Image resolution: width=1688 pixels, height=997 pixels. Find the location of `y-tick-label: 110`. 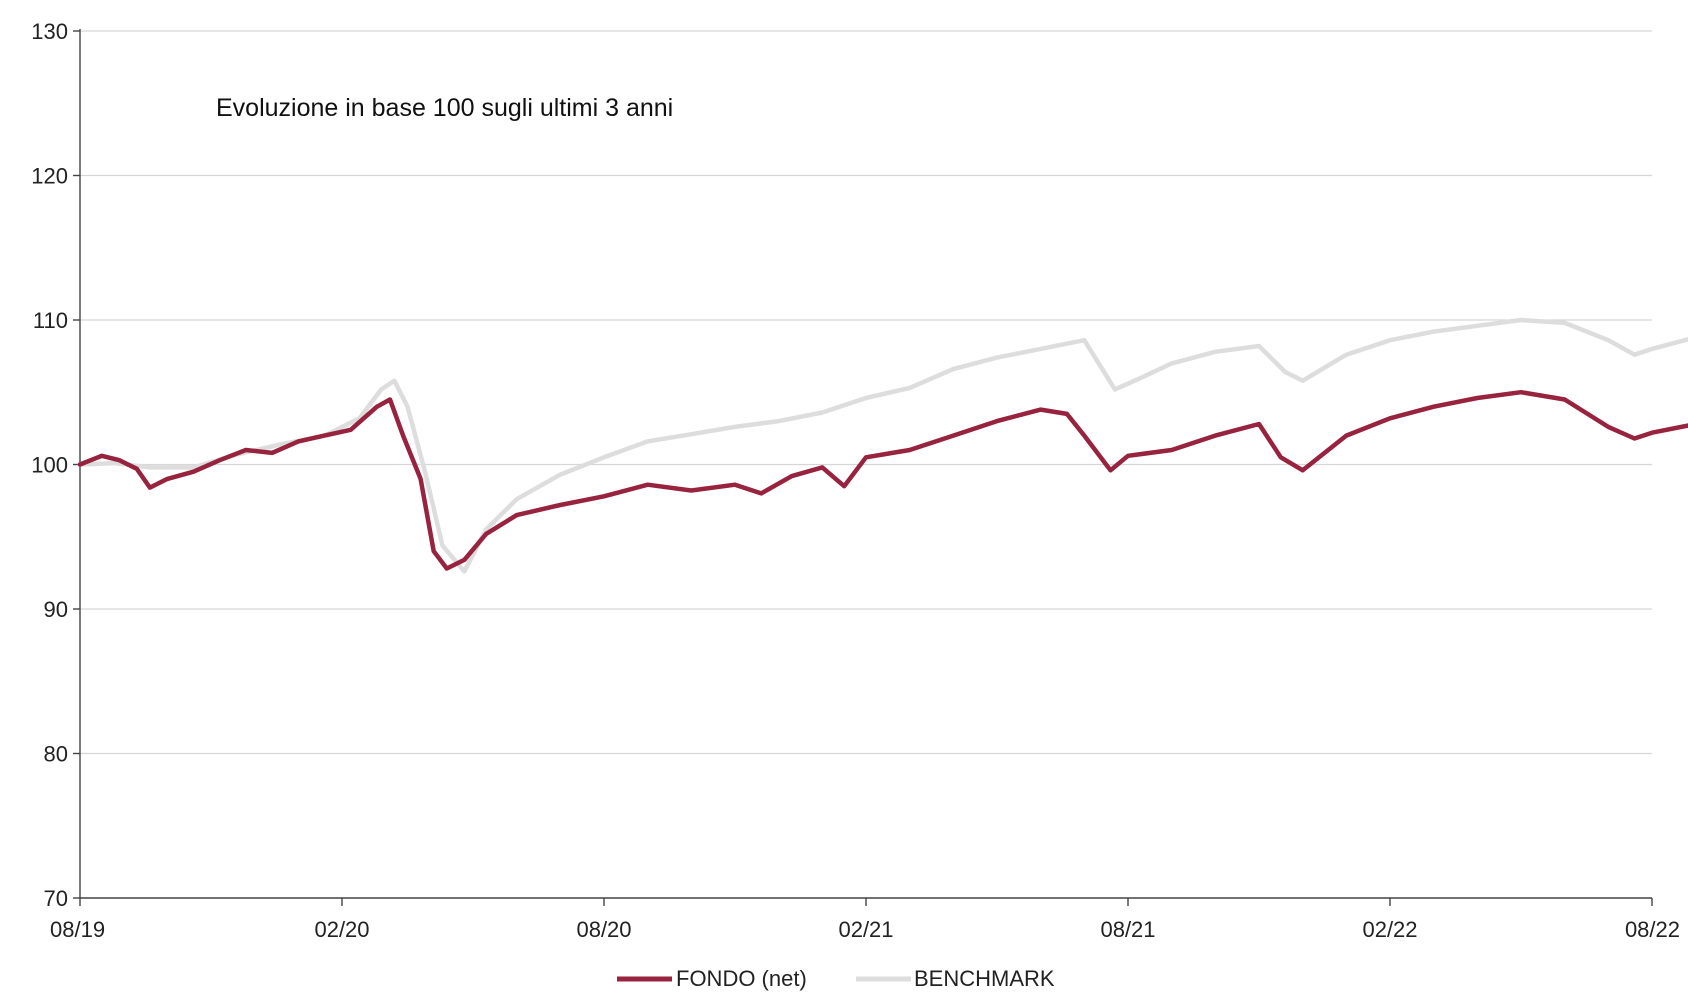

y-tick-label: 110 is located at coordinates (50, 320).